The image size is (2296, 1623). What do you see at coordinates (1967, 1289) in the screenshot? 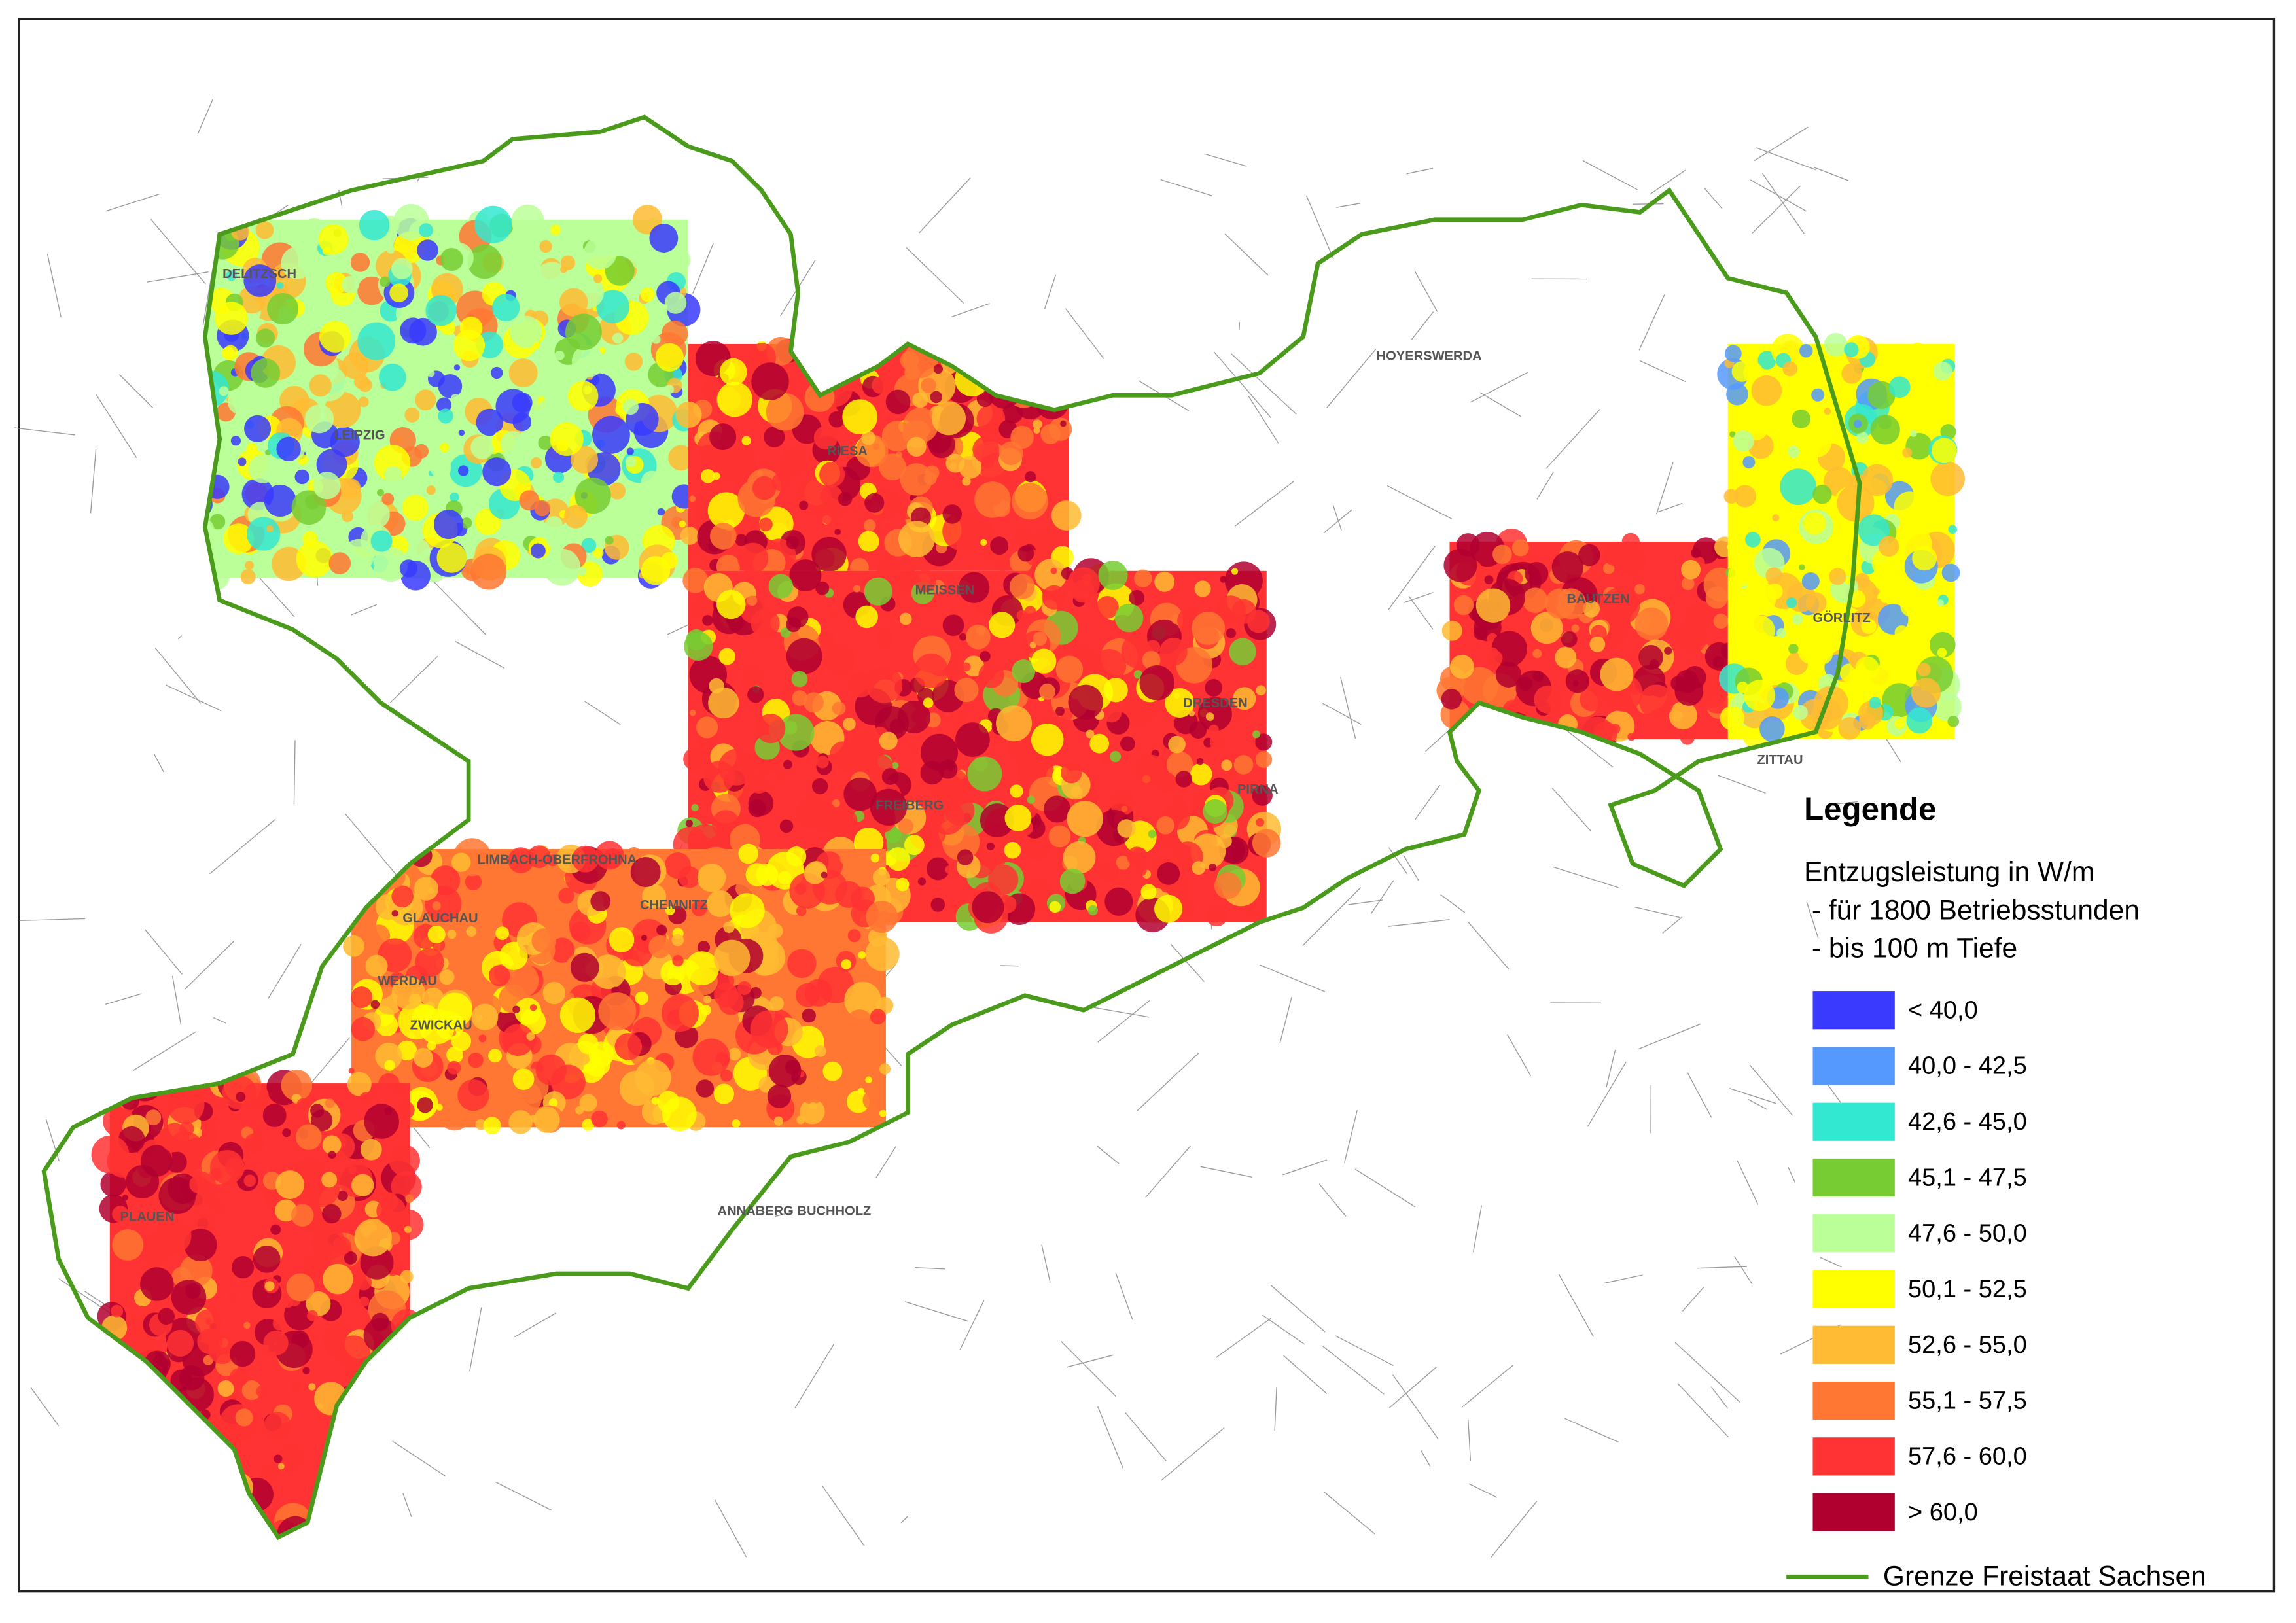
I see `legend-label: 50,1 - 52,5` at bounding box center [1967, 1289].